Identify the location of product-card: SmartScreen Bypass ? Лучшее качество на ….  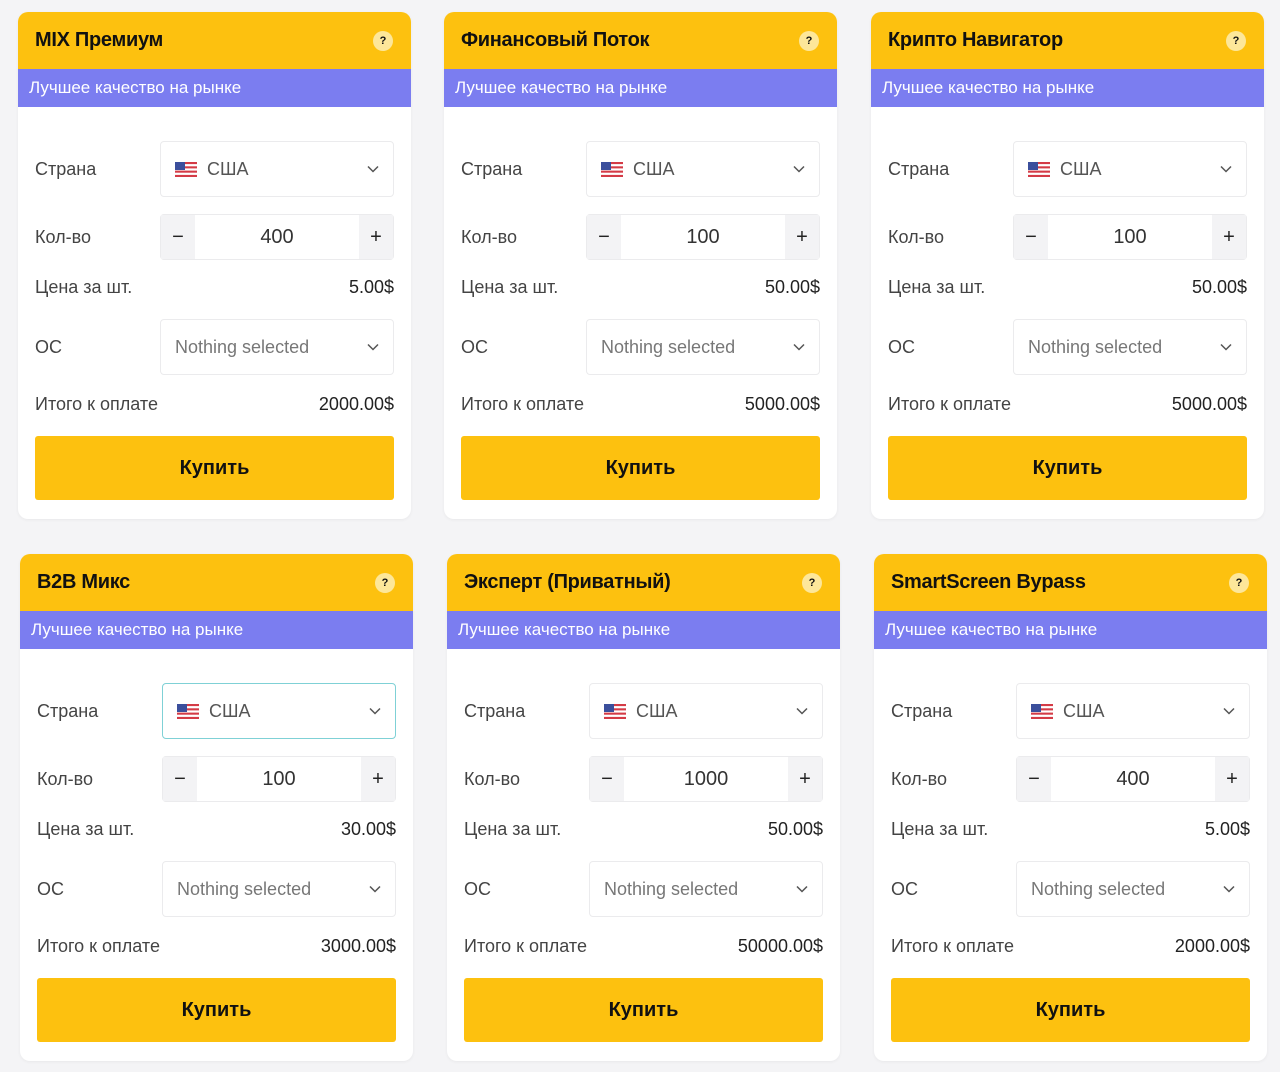
(1070, 807).